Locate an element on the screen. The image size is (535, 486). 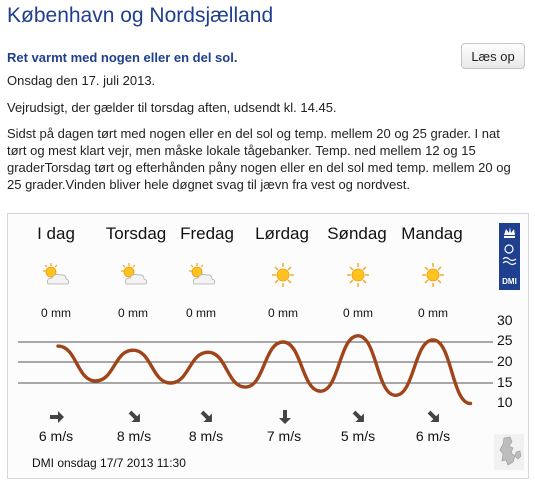
dmi-logo: DMI is located at coordinates (509, 256).